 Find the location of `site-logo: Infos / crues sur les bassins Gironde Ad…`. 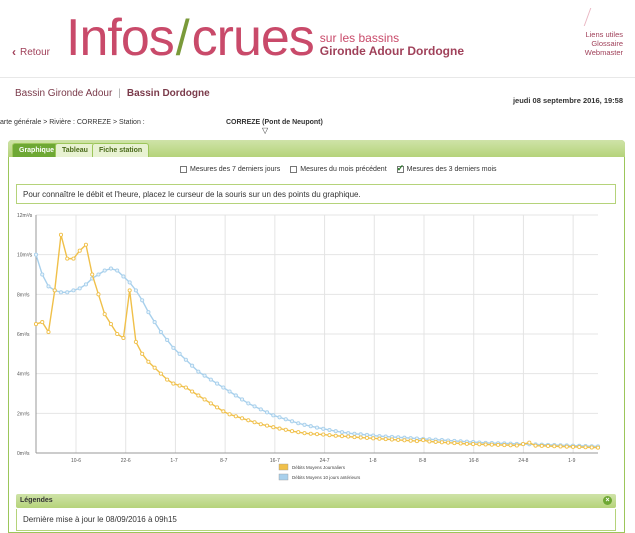

site-logo: Infos / crues sur les bassins Gironde Ad… is located at coordinates (265, 37).